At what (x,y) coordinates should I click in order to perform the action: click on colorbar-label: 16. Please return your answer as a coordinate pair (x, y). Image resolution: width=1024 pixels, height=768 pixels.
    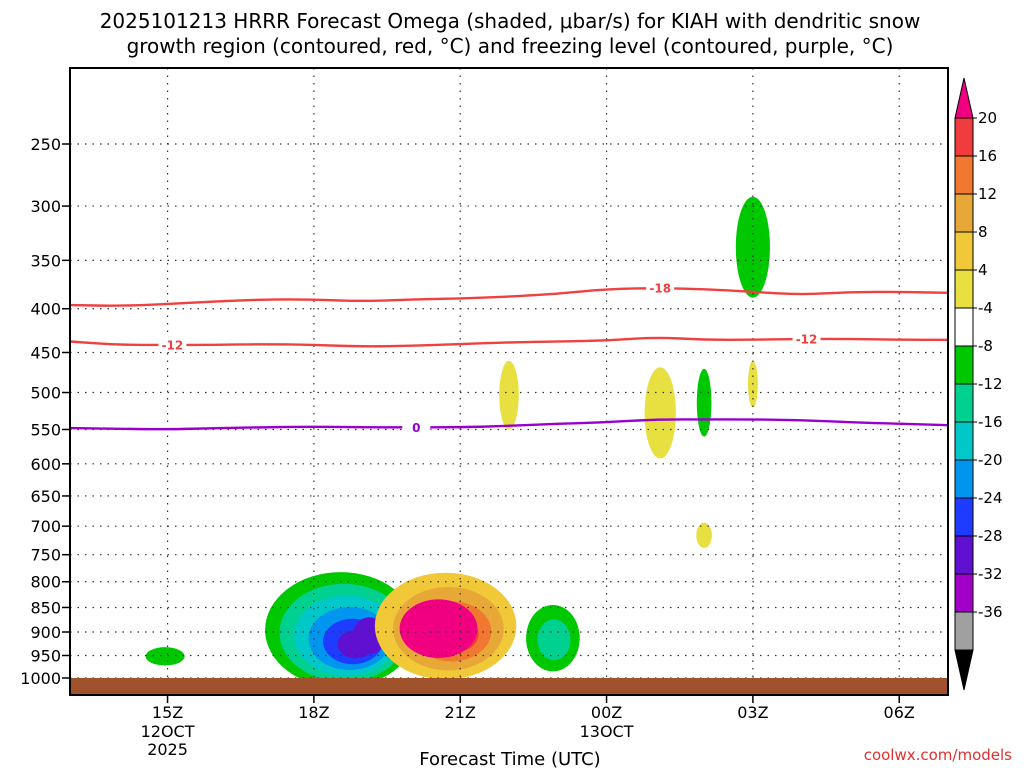
    Looking at the image, I should click on (987, 156).